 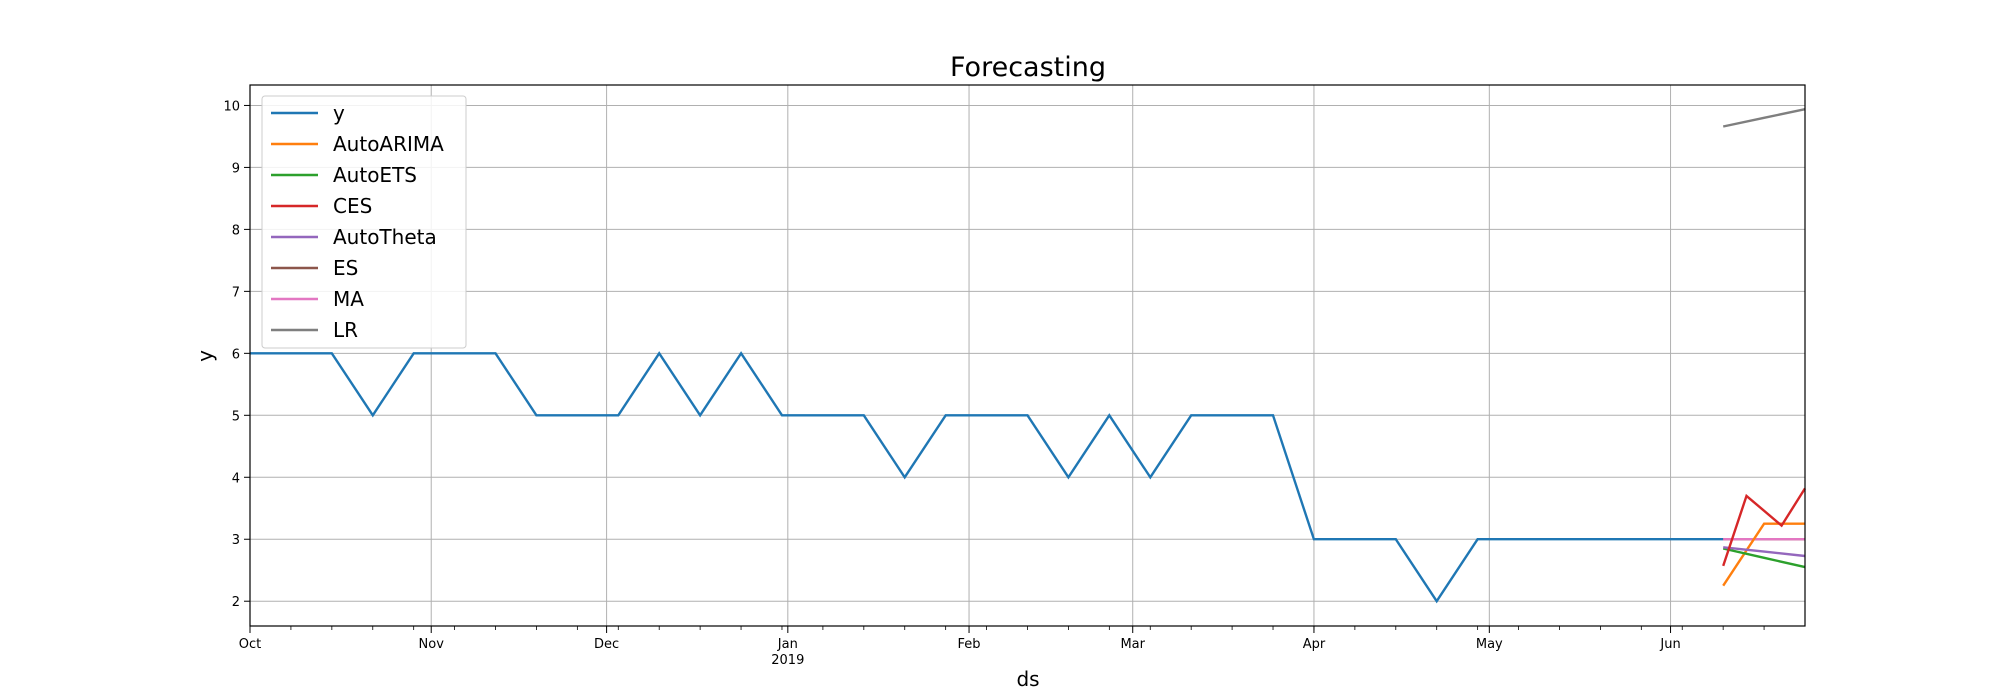 What do you see at coordinates (1314, 644) in the screenshot?
I see `x-tick-label: Apr` at bounding box center [1314, 644].